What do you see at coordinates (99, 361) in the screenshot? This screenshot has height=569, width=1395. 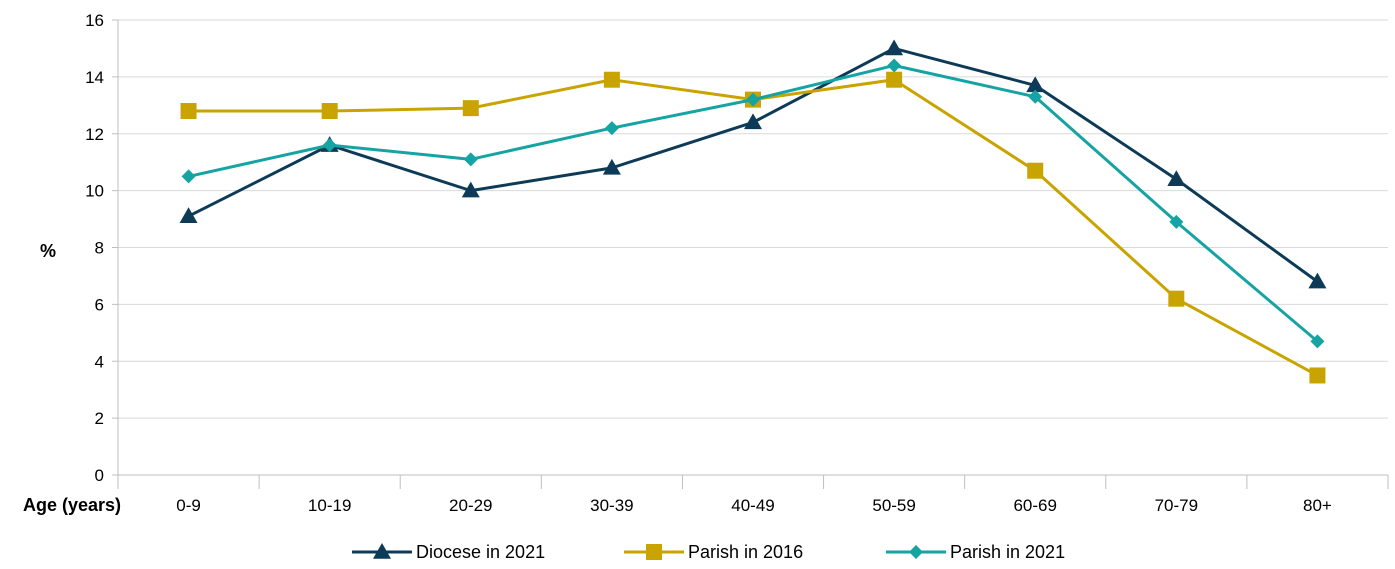 I see `y-tick-label: 4` at bounding box center [99, 361].